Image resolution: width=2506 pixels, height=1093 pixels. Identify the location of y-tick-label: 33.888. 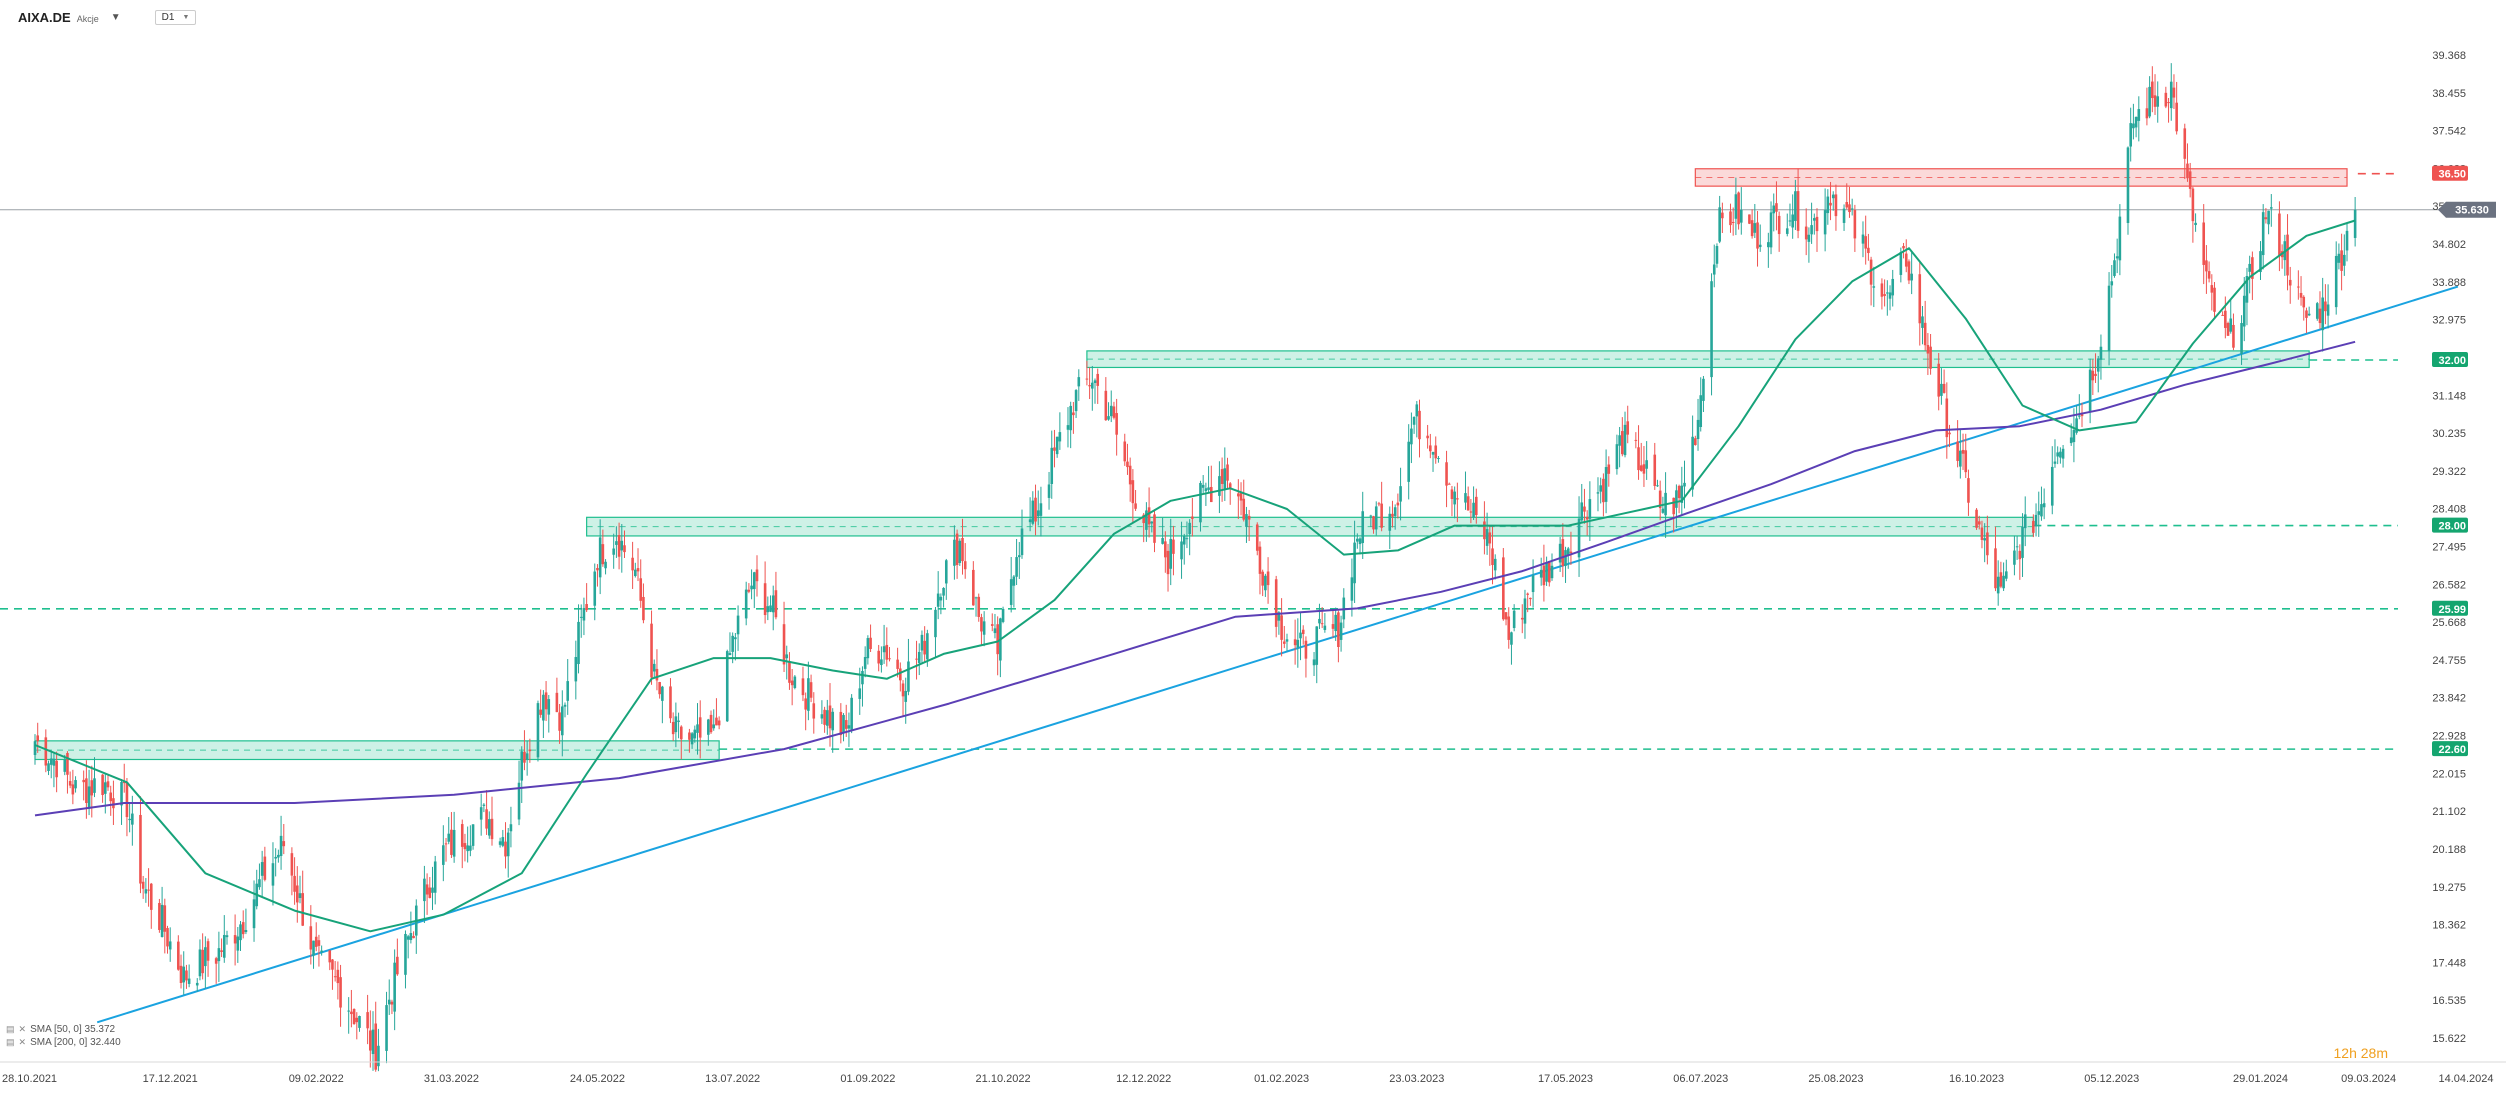
(2449, 283).